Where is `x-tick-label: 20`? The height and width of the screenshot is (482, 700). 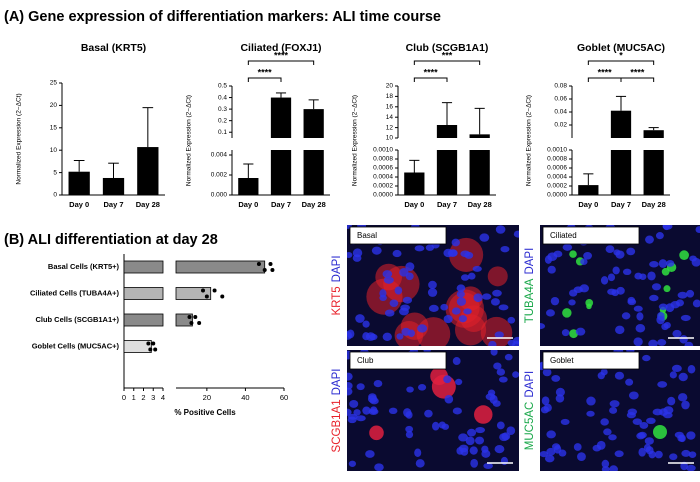 x-tick-label: 20 is located at coordinates (207, 397).